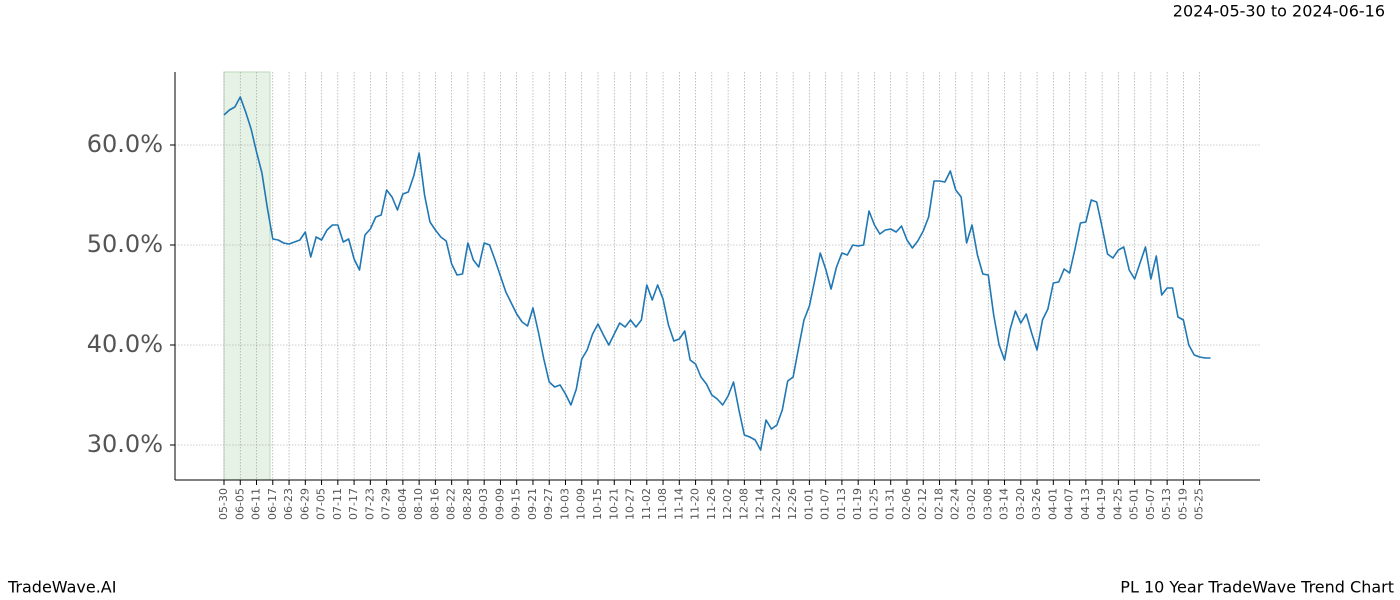 The image size is (1400, 600). What do you see at coordinates (1257, 587) in the screenshot?
I see `footer-right: PL 10 Year TradeWave Trend Chart` at bounding box center [1257, 587].